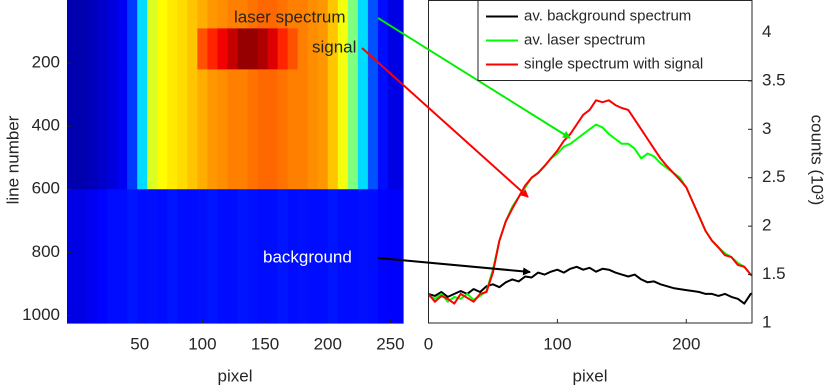  What do you see at coordinates (46, 125) in the screenshot?
I see `y-tick-label: 400` at bounding box center [46, 125].